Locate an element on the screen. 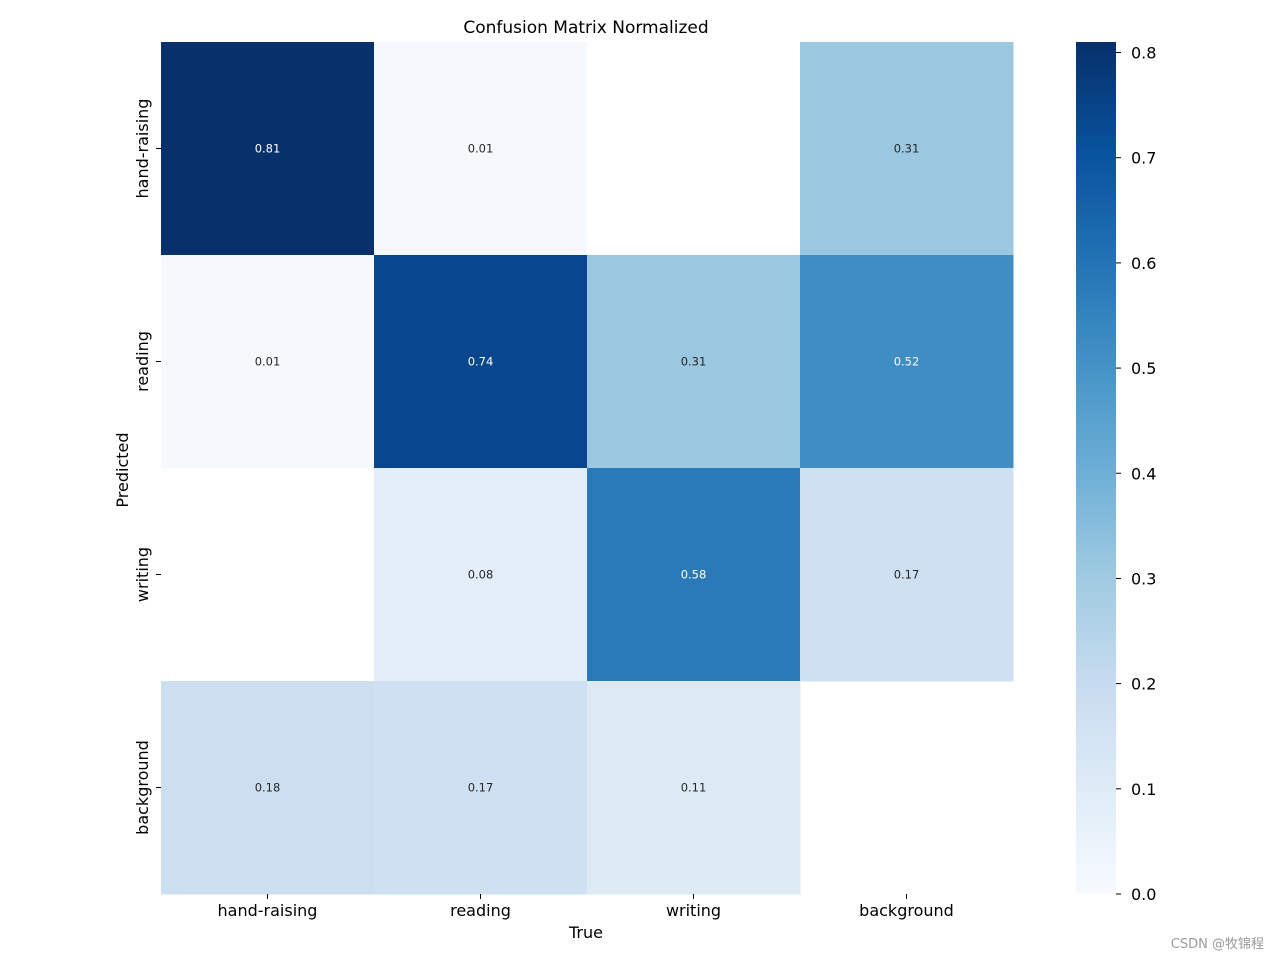 The width and height of the screenshot is (1280, 960). cell-value-label: 0.81 is located at coordinates (268, 149).